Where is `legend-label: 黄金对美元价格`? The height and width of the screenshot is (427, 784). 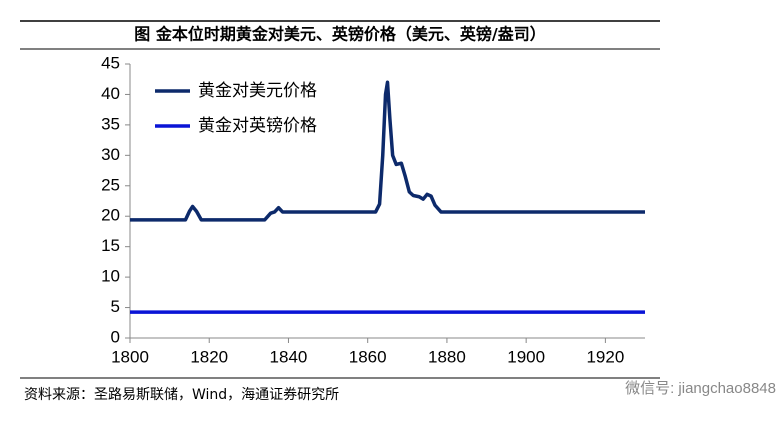
legend-label: 黄金对美元价格 is located at coordinates (257, 91).